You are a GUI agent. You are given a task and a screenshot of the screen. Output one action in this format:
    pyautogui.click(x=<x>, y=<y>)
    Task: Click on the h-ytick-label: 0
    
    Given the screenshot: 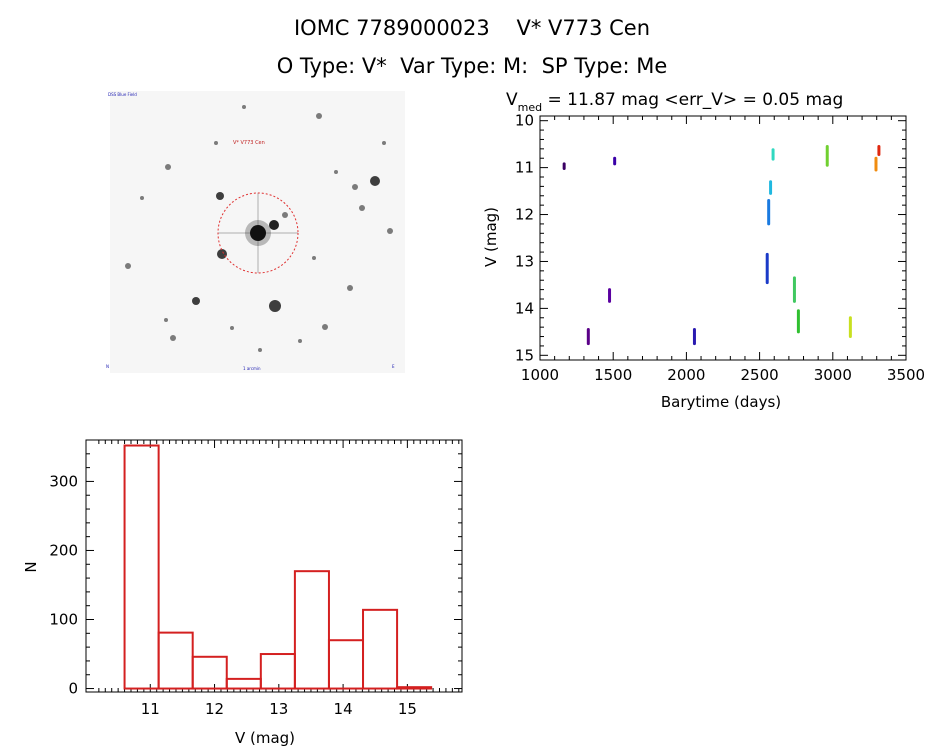 What is the action you would take?
    pyautogui.click(x=73, y=689)
    